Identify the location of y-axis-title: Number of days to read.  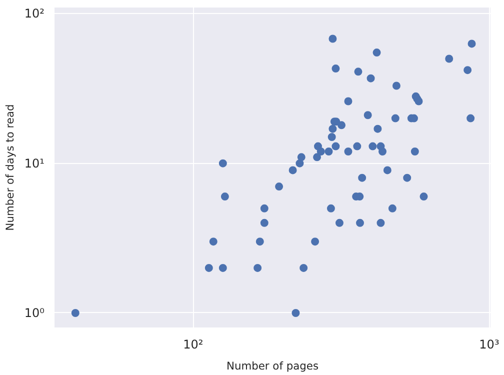
(9, 167).